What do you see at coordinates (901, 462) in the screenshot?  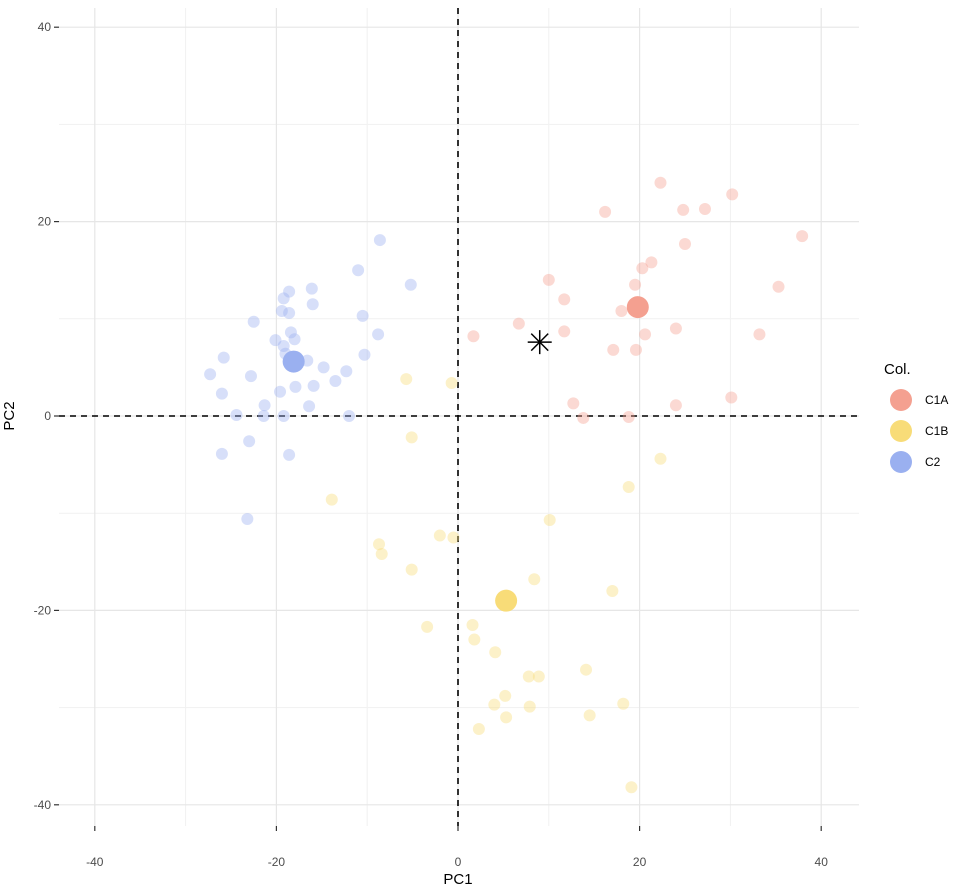 I see `legend-swatch-c2` at bounding box center [901, 462].